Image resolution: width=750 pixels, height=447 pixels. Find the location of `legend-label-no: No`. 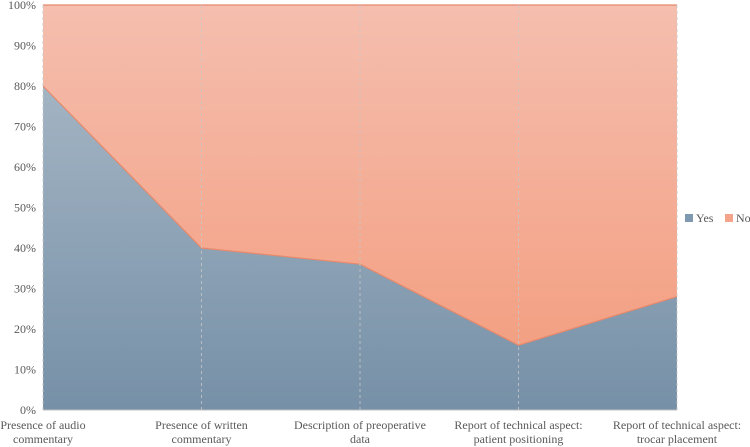

legend-label-no: No is located at coordinates (743, 218).